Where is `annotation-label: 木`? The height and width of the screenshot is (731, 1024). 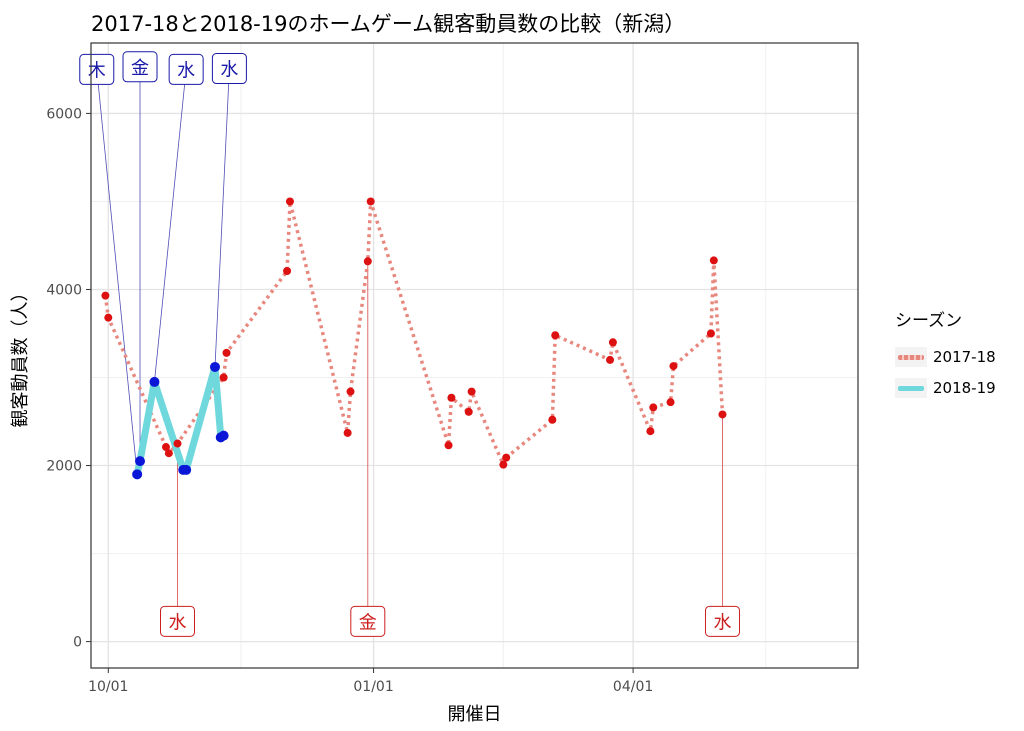
annotation-label: 木 is located at coordinates (97, 69).